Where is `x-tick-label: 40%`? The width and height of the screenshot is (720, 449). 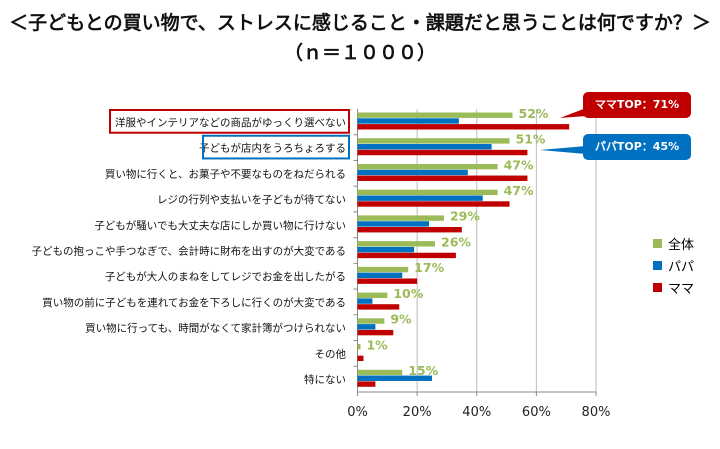
x-tick-label: 40% is located at coordinates (476, 412).